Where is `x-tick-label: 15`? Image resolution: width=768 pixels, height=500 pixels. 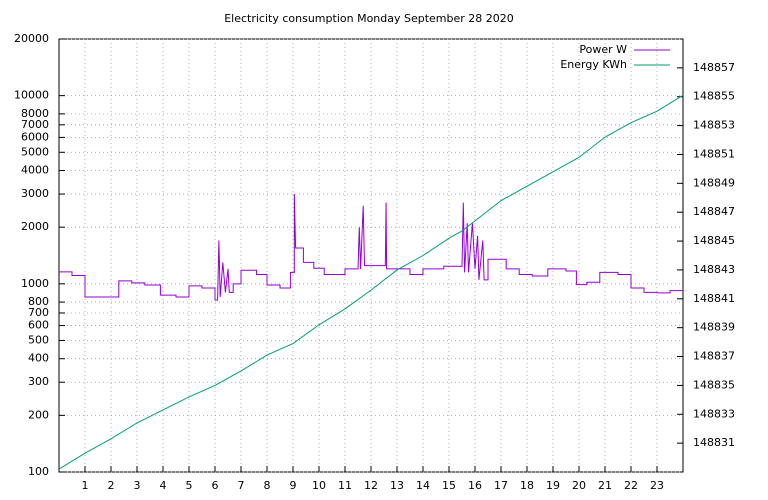
x-tick-label: 15 is located at coordinates (449, 485).